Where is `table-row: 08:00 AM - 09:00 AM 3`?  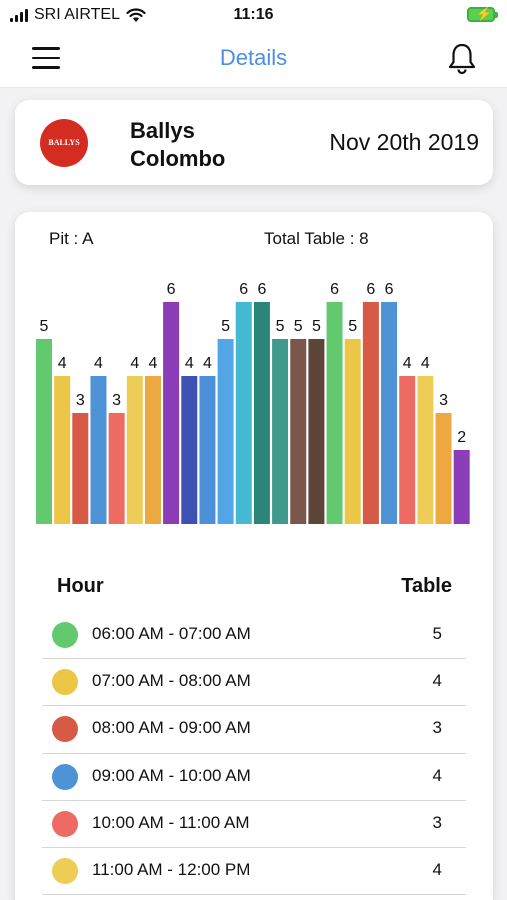 table-row: 08:00 AM - 09:00 AM 3 is located at coordinates (254, 730).